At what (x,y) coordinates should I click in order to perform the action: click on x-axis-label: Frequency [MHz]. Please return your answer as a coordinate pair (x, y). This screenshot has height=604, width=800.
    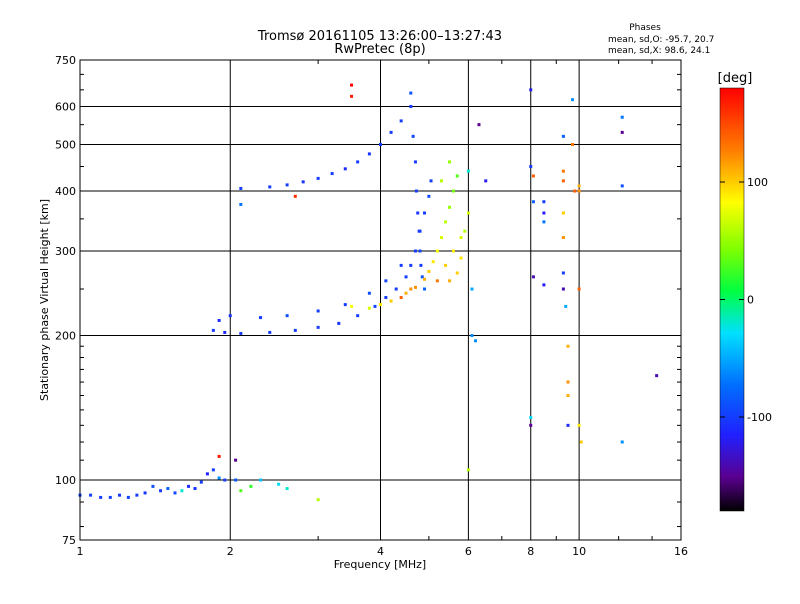
    Looking at the image, I should click on (380, 564).